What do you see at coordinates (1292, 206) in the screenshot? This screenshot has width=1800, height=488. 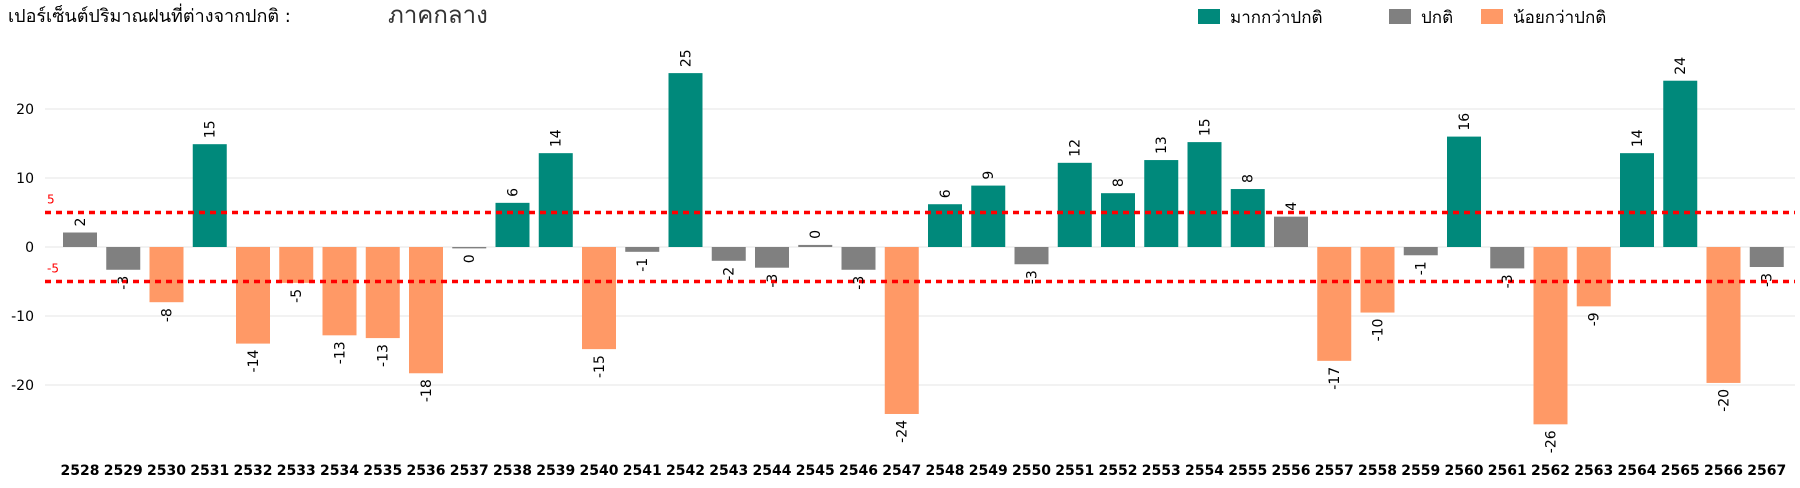 I see `data-label: 4` at bounding box center [1292, 206].